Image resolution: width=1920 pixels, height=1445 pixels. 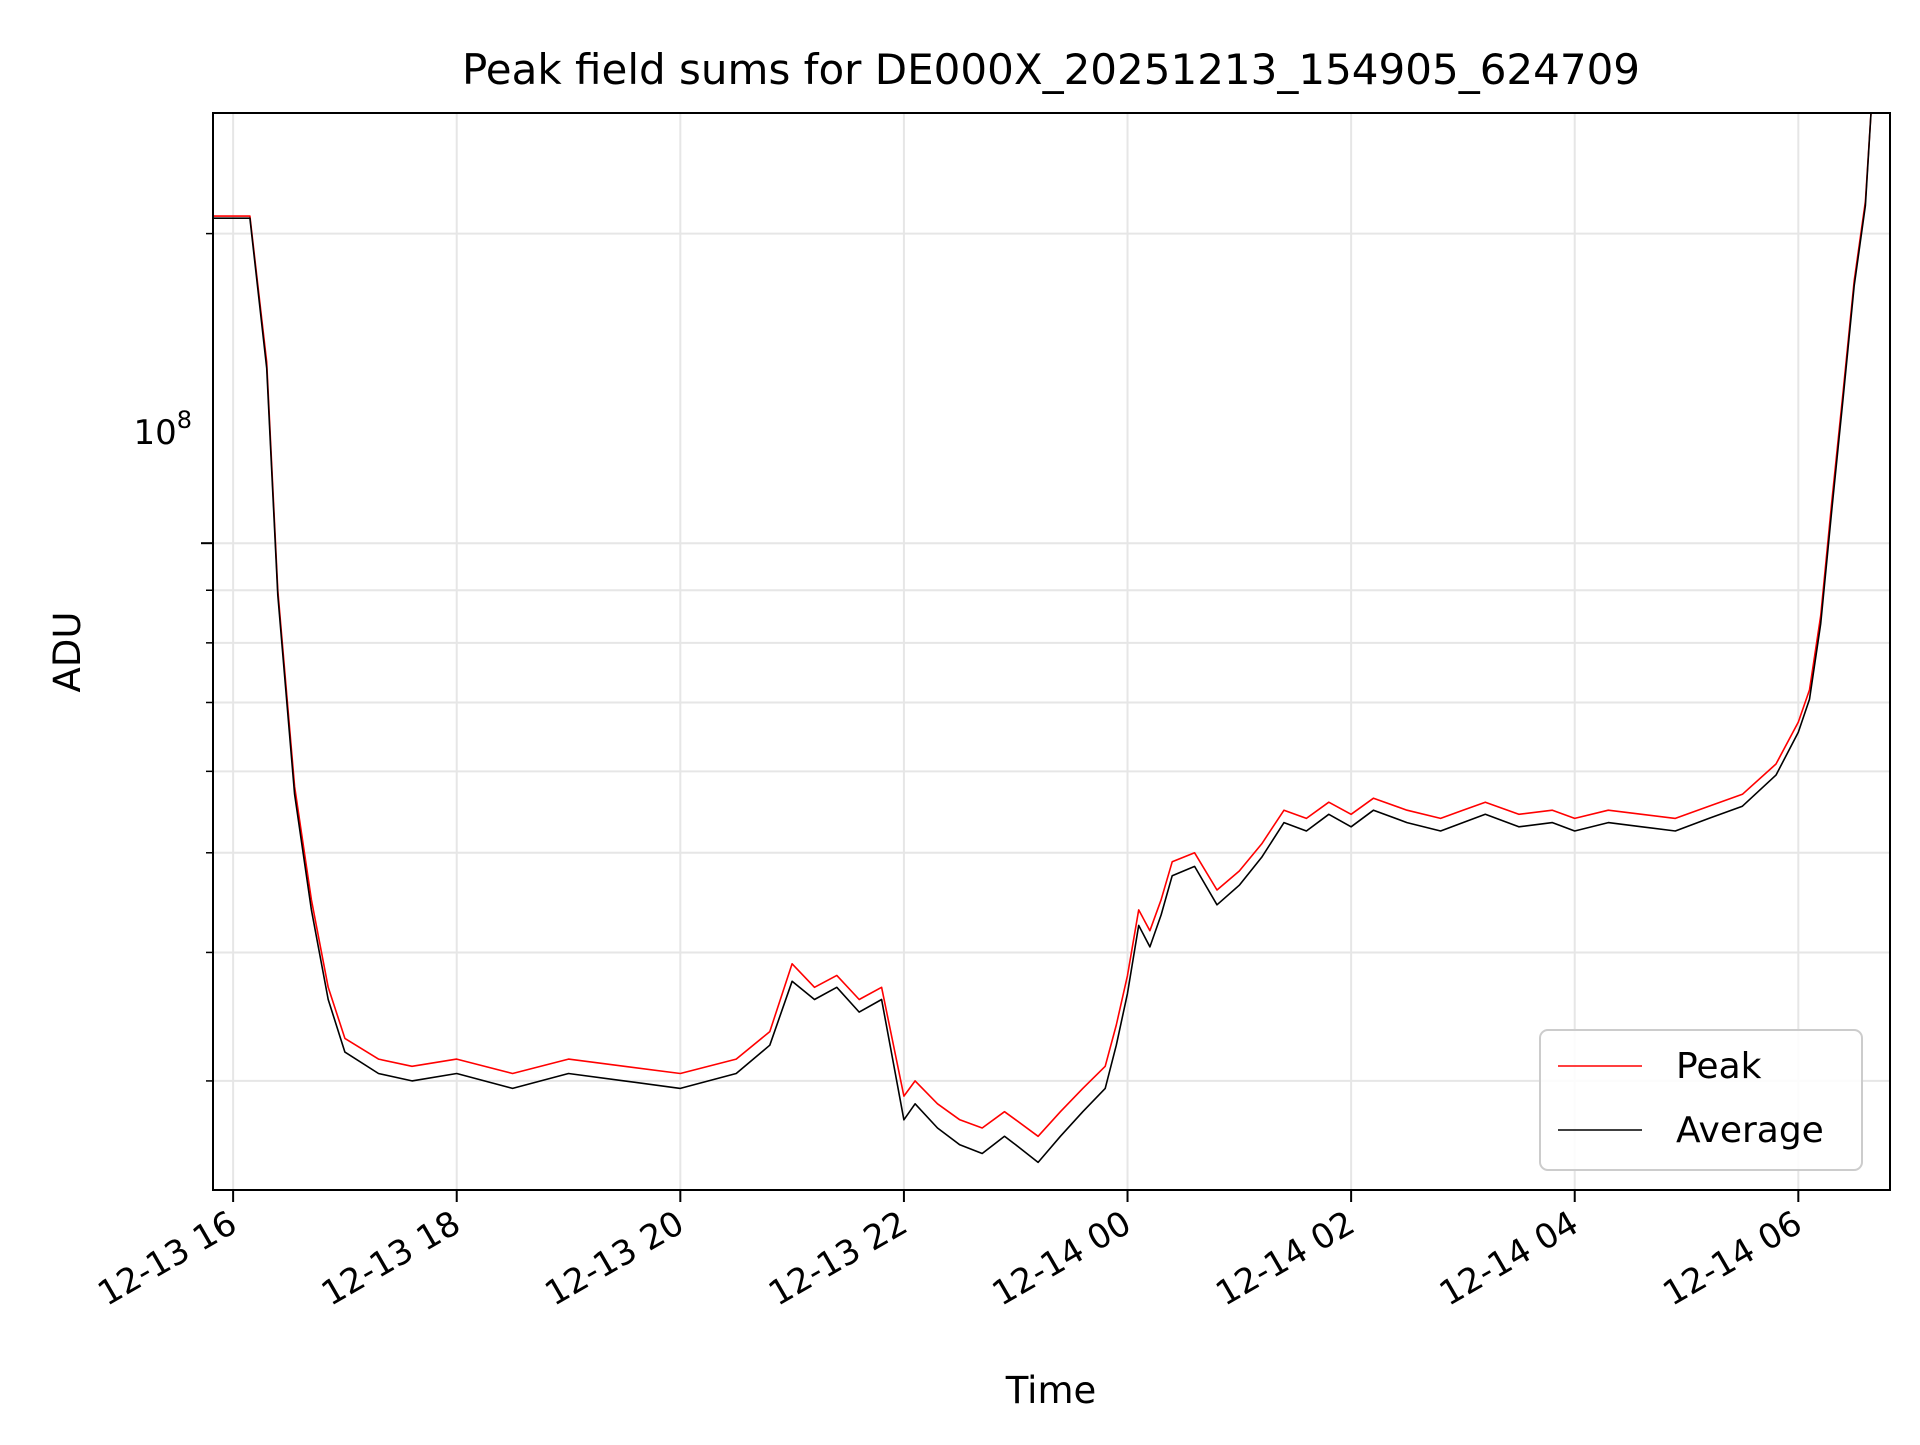 What do you see at coordinates (67, 652) in the screenshot?
I see `y-axis-label: ADU` at bounding box center [67, 652].